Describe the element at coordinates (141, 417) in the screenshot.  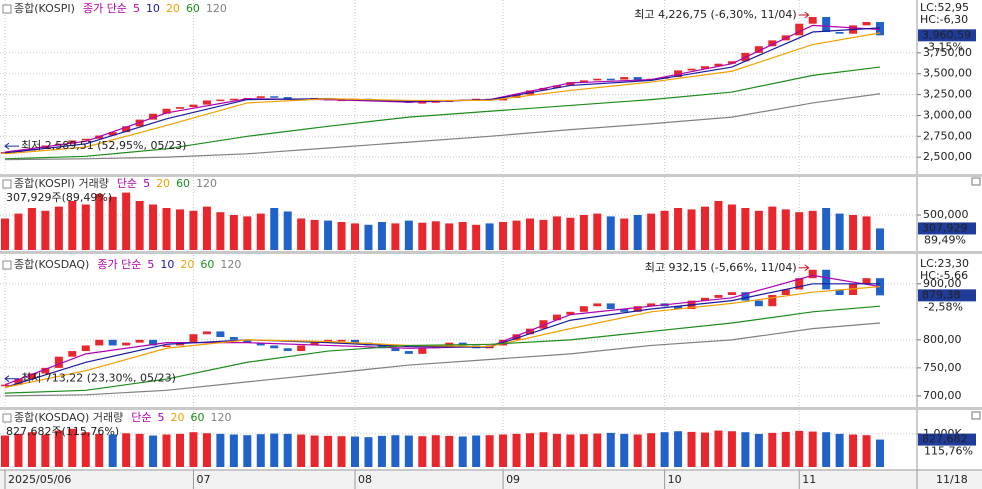
I see `indicator-label: 단순` at that location.